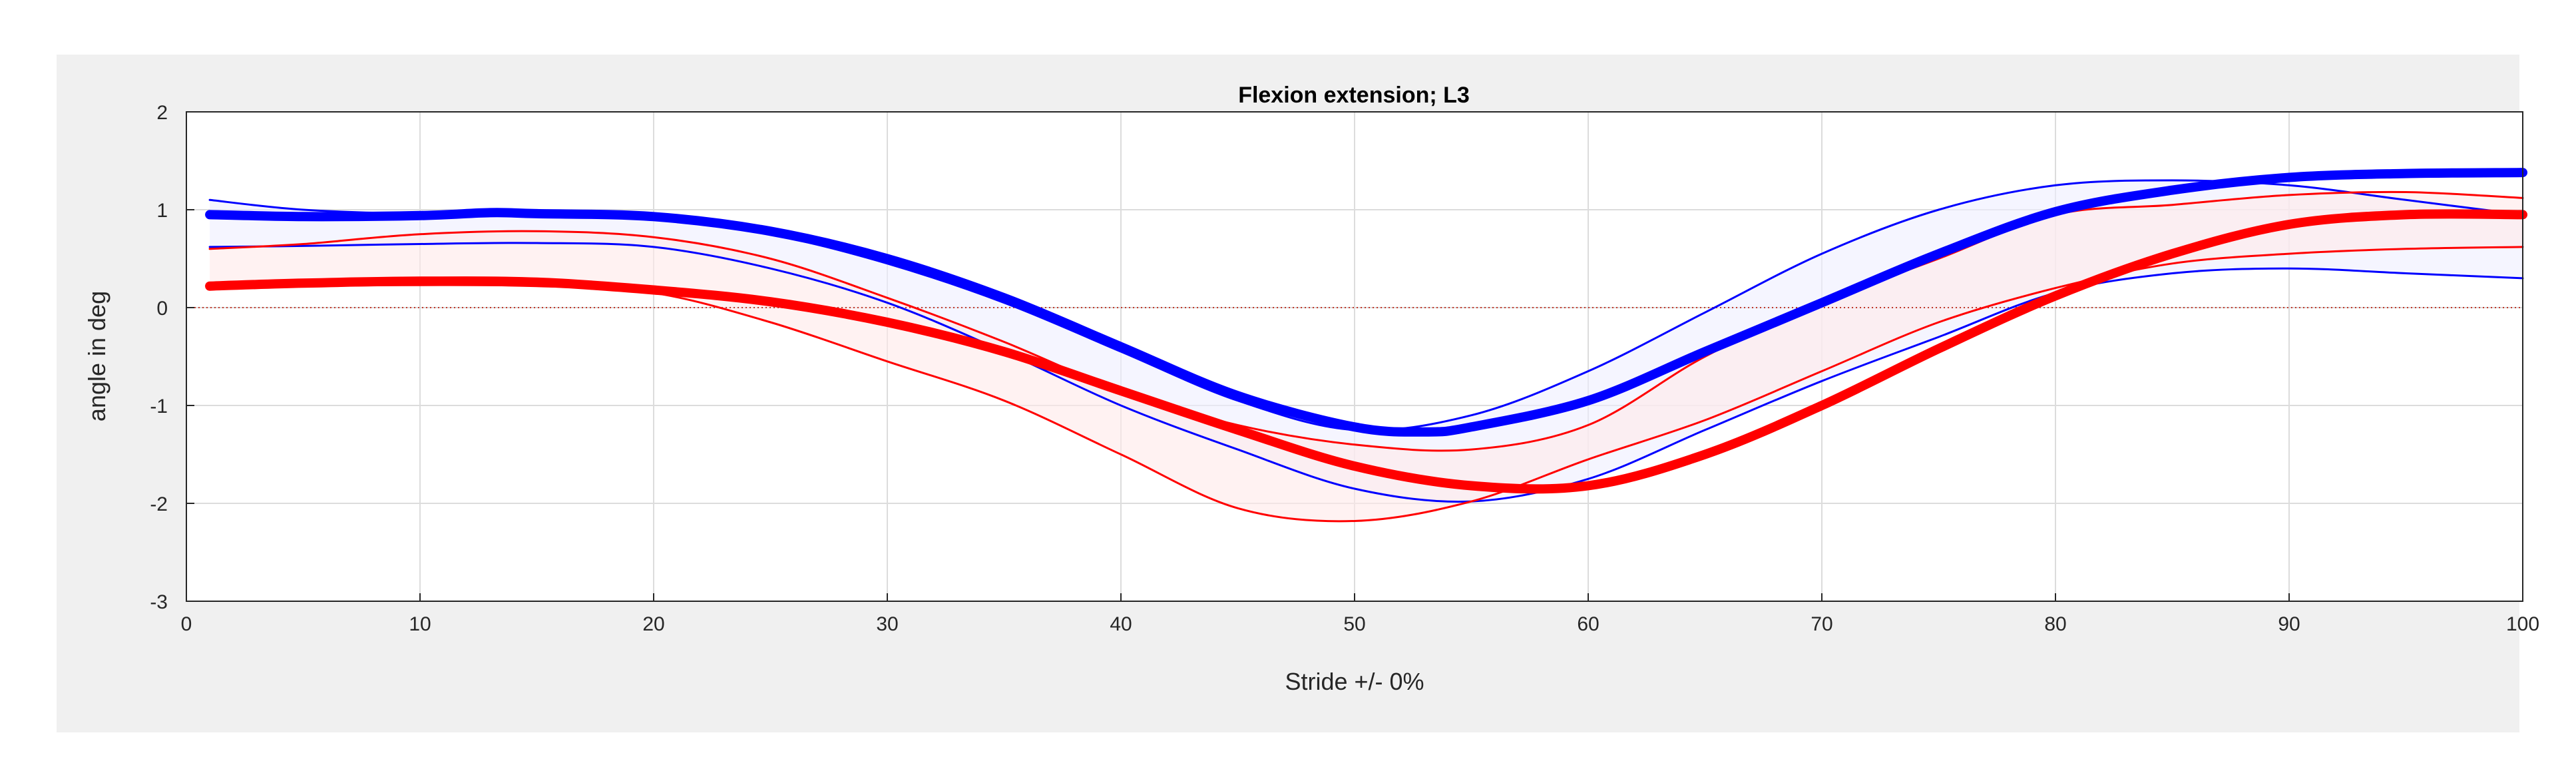 This screenshot has height=775, width=2576. What do you see at coordinates (162, 113) in the screenshot?
I see `y-tick-label: 2` at bounding box center [162, 113].